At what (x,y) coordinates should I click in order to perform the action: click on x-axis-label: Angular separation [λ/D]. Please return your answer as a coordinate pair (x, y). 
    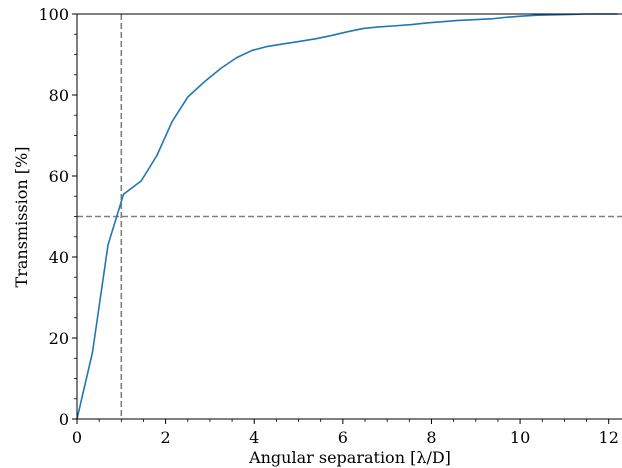
    Looking at the image, I should click on (349, 457).